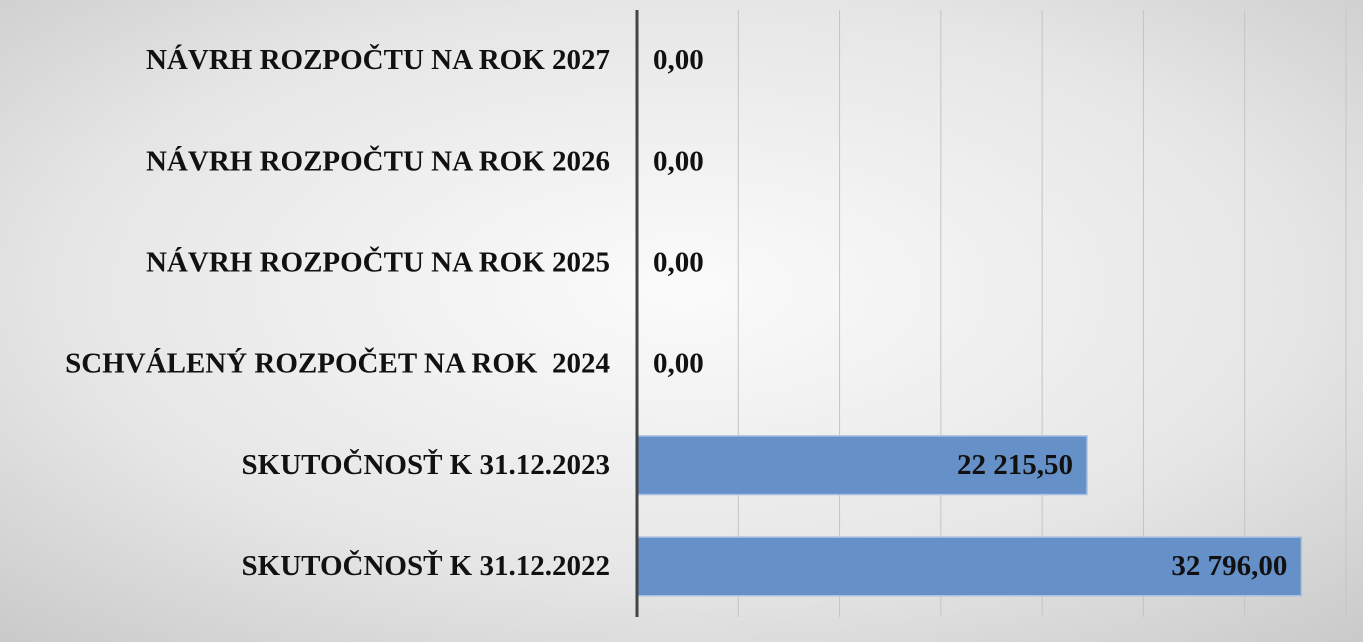 The image size is (1363, 642). I want to click on value-label: 32 796,00, so click(1229, 566).